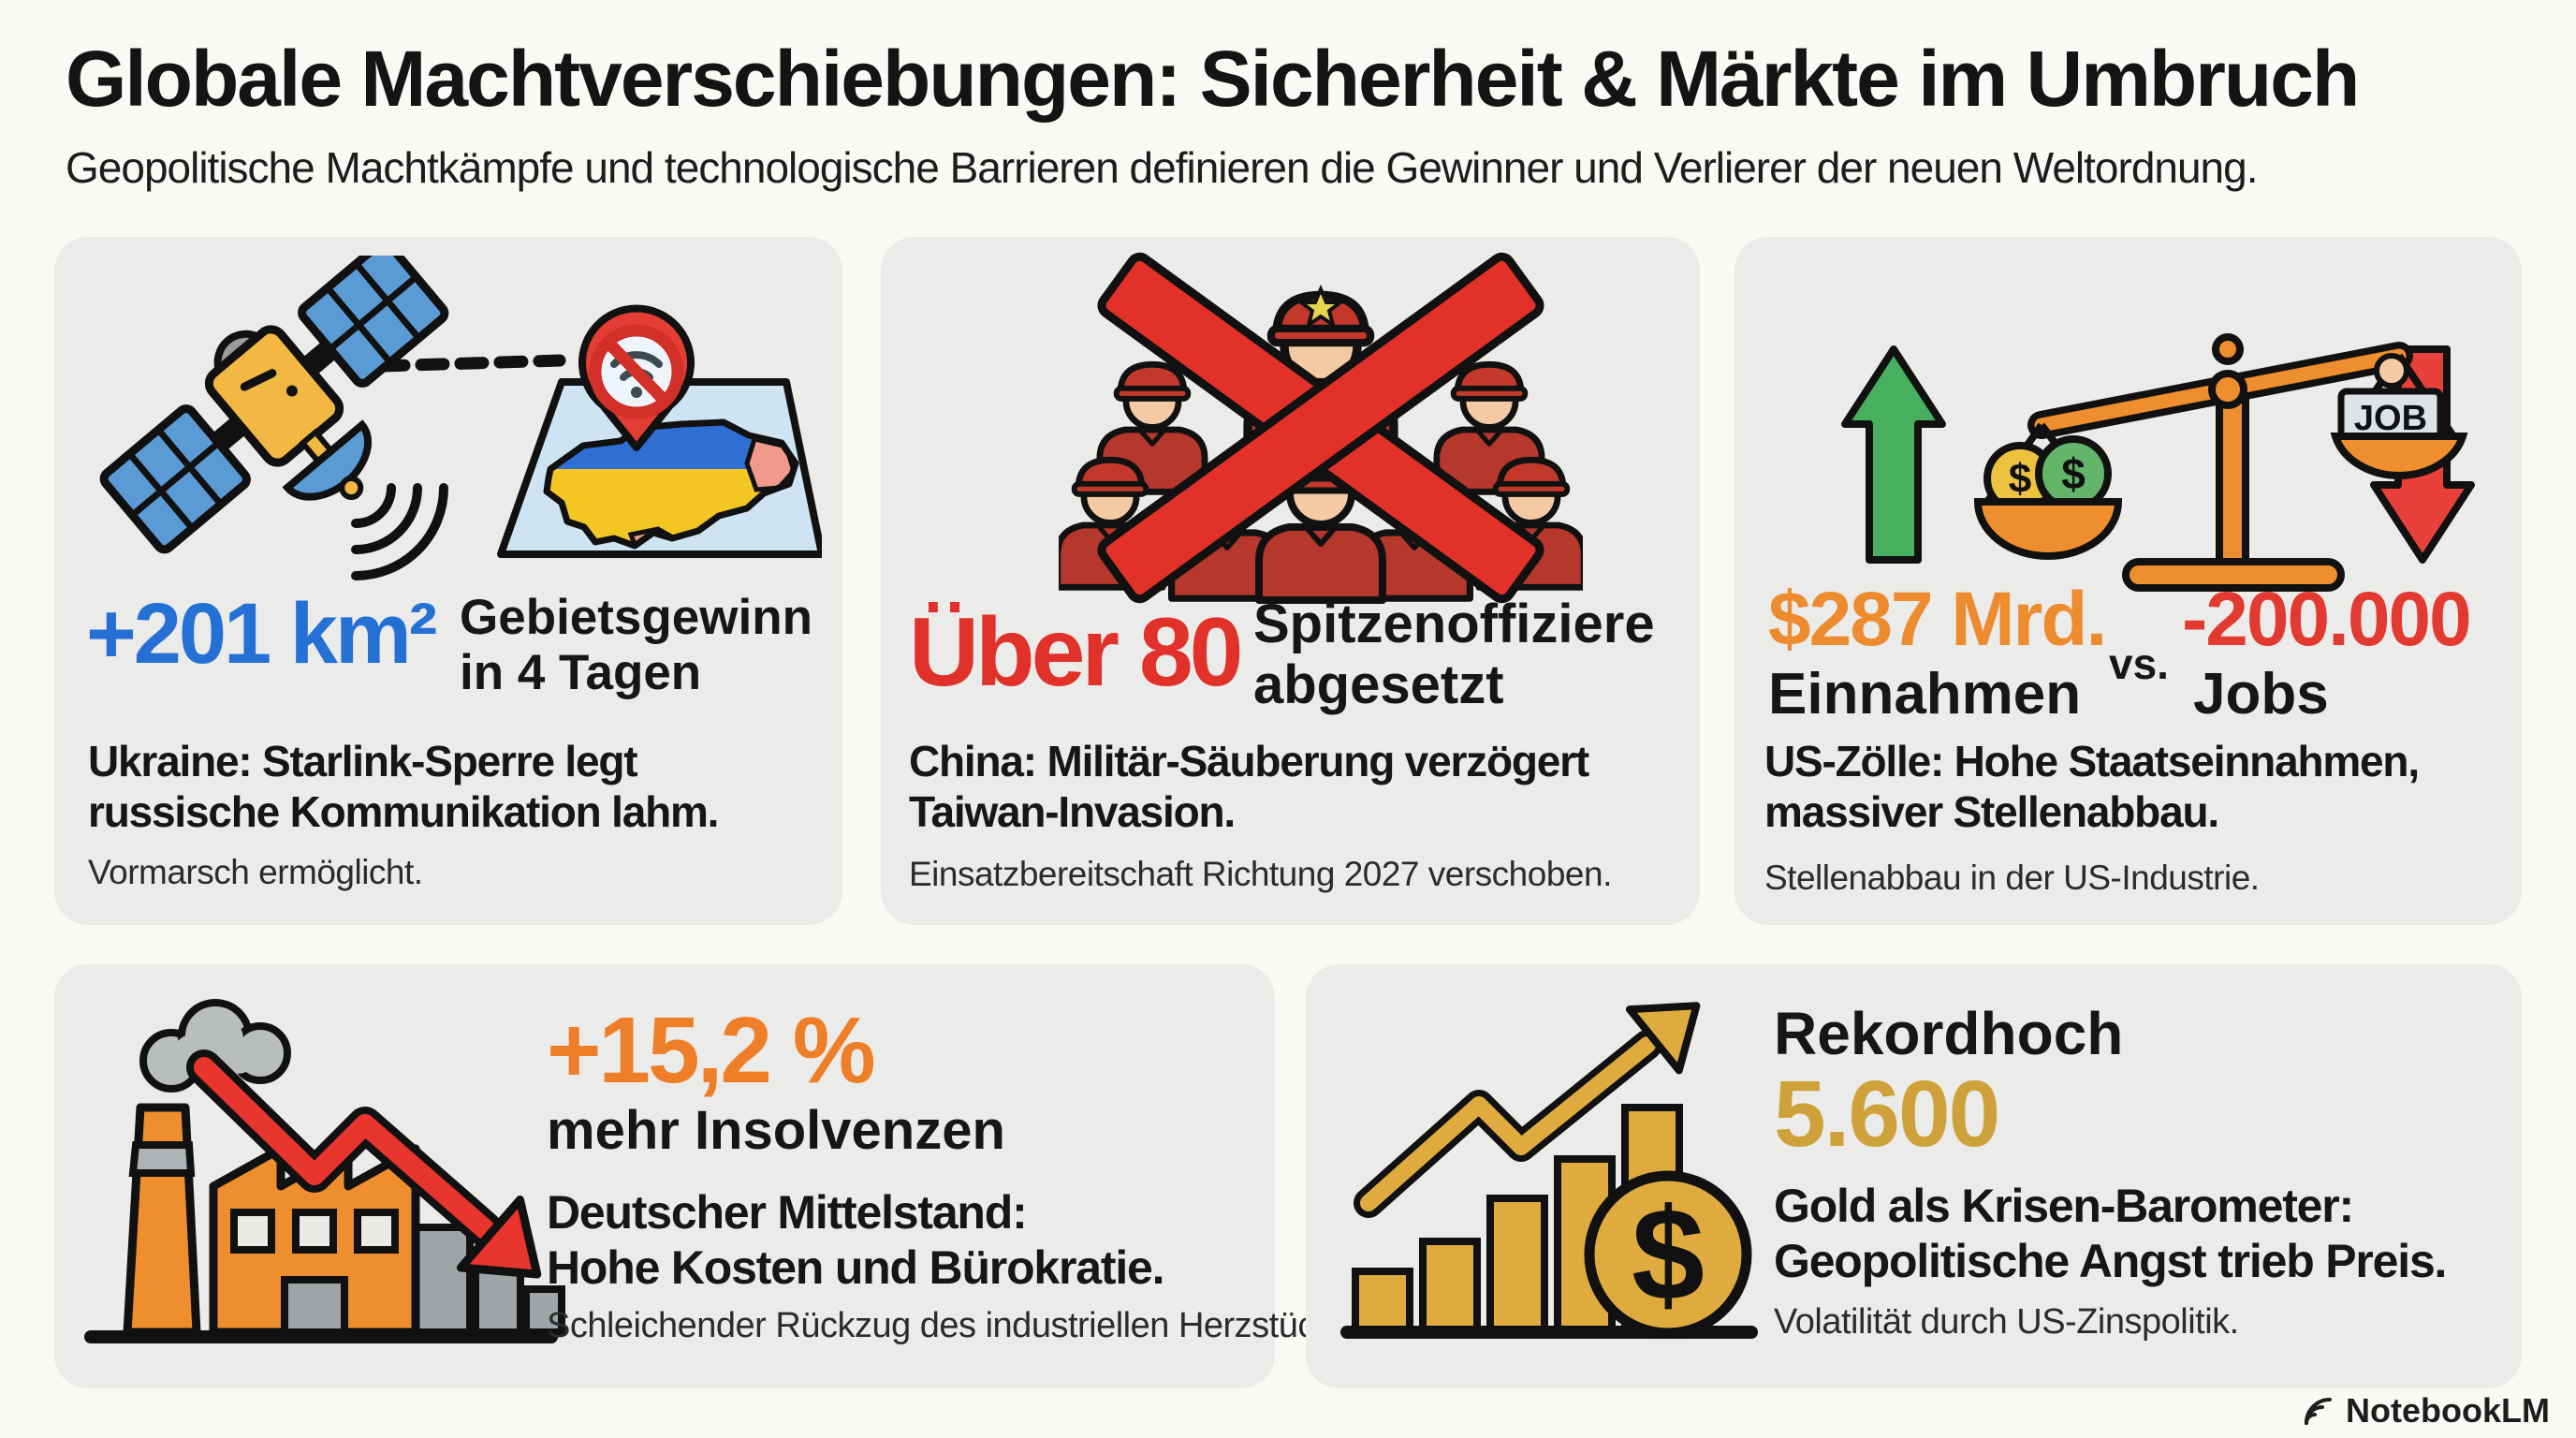 The image size is (2576, 1438). I want to click on crossed-out-officers-icon, so click(1321, 429).